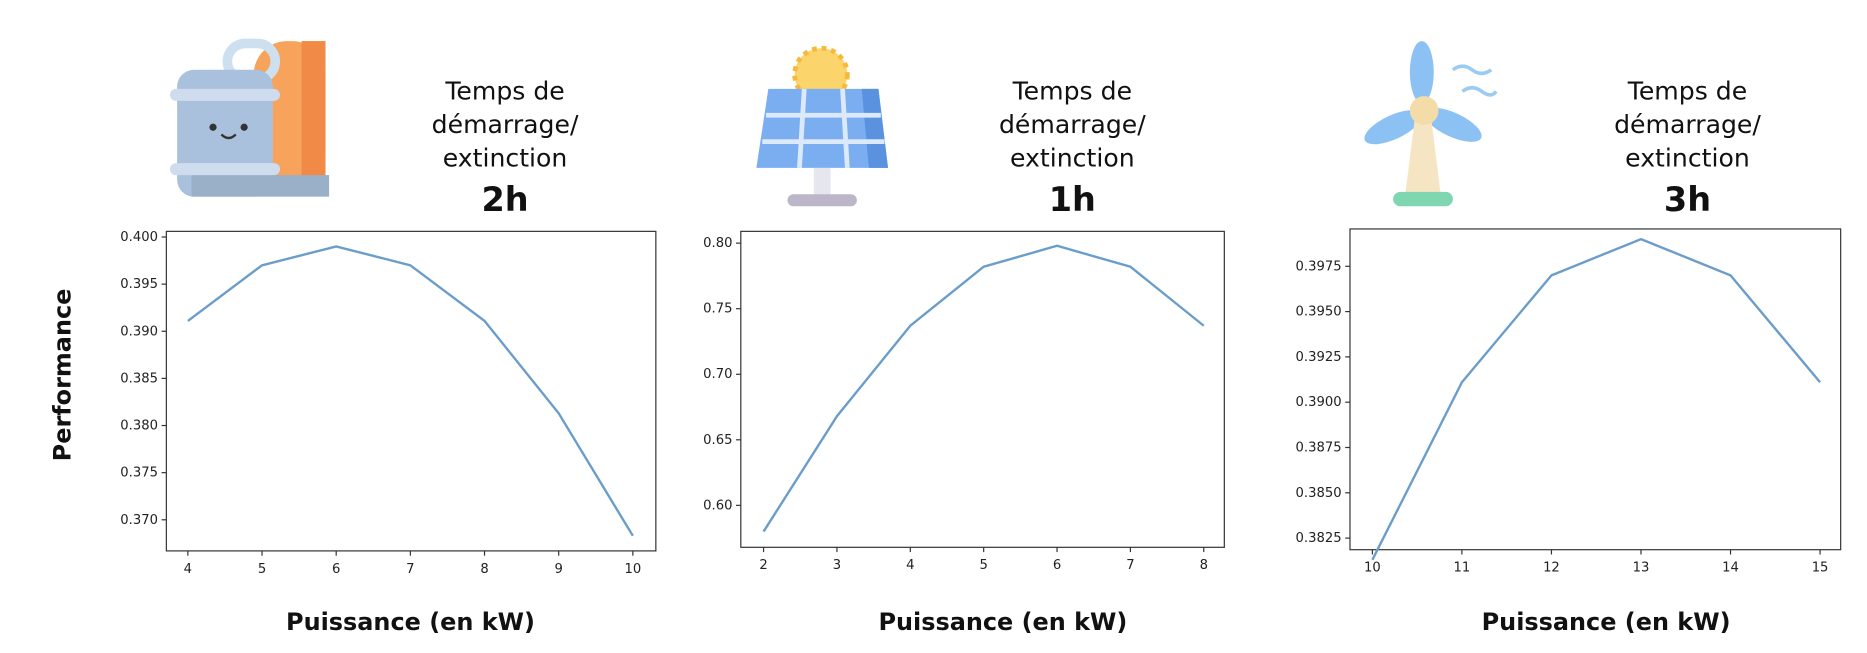 The width and height of the screenshot is (1867, 653). Describe the element at coordinates (1319, 493) in the screenshot. I see `y-tick-label: 0.3850` at that location.